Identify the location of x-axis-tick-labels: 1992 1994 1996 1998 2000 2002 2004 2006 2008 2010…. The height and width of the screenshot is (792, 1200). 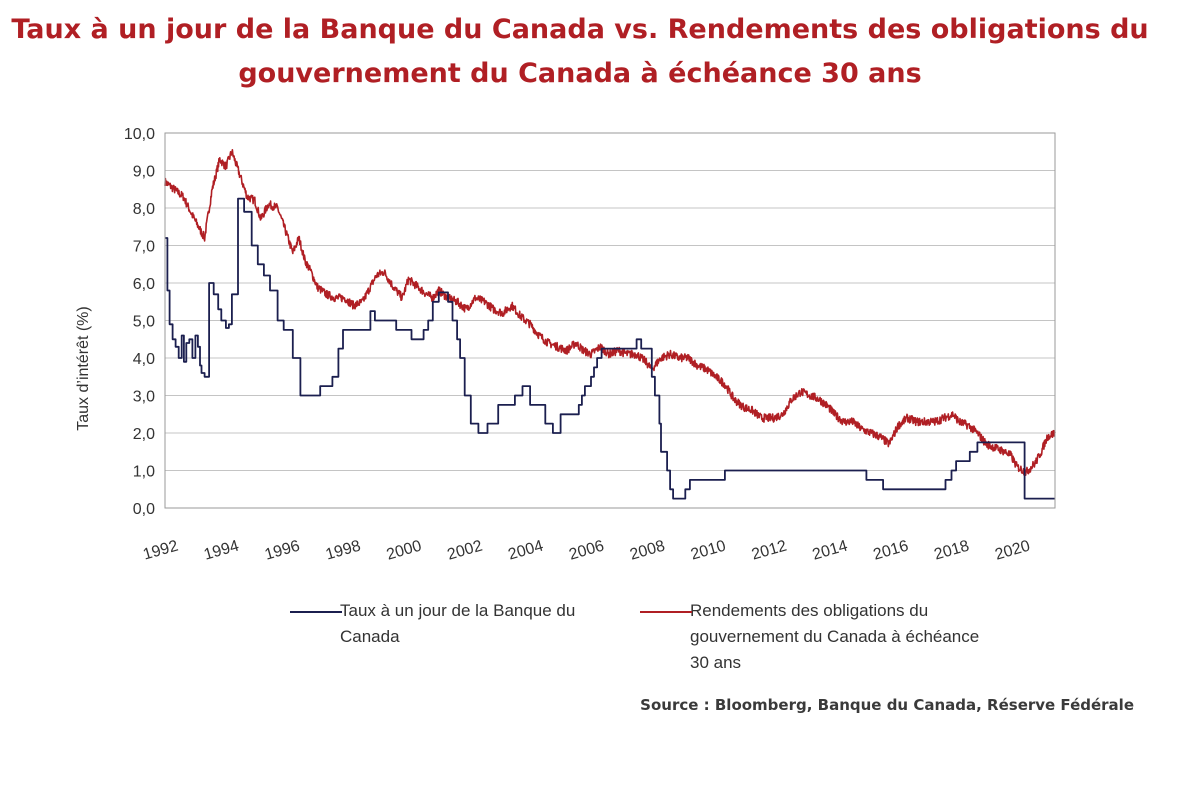
(586, 550).